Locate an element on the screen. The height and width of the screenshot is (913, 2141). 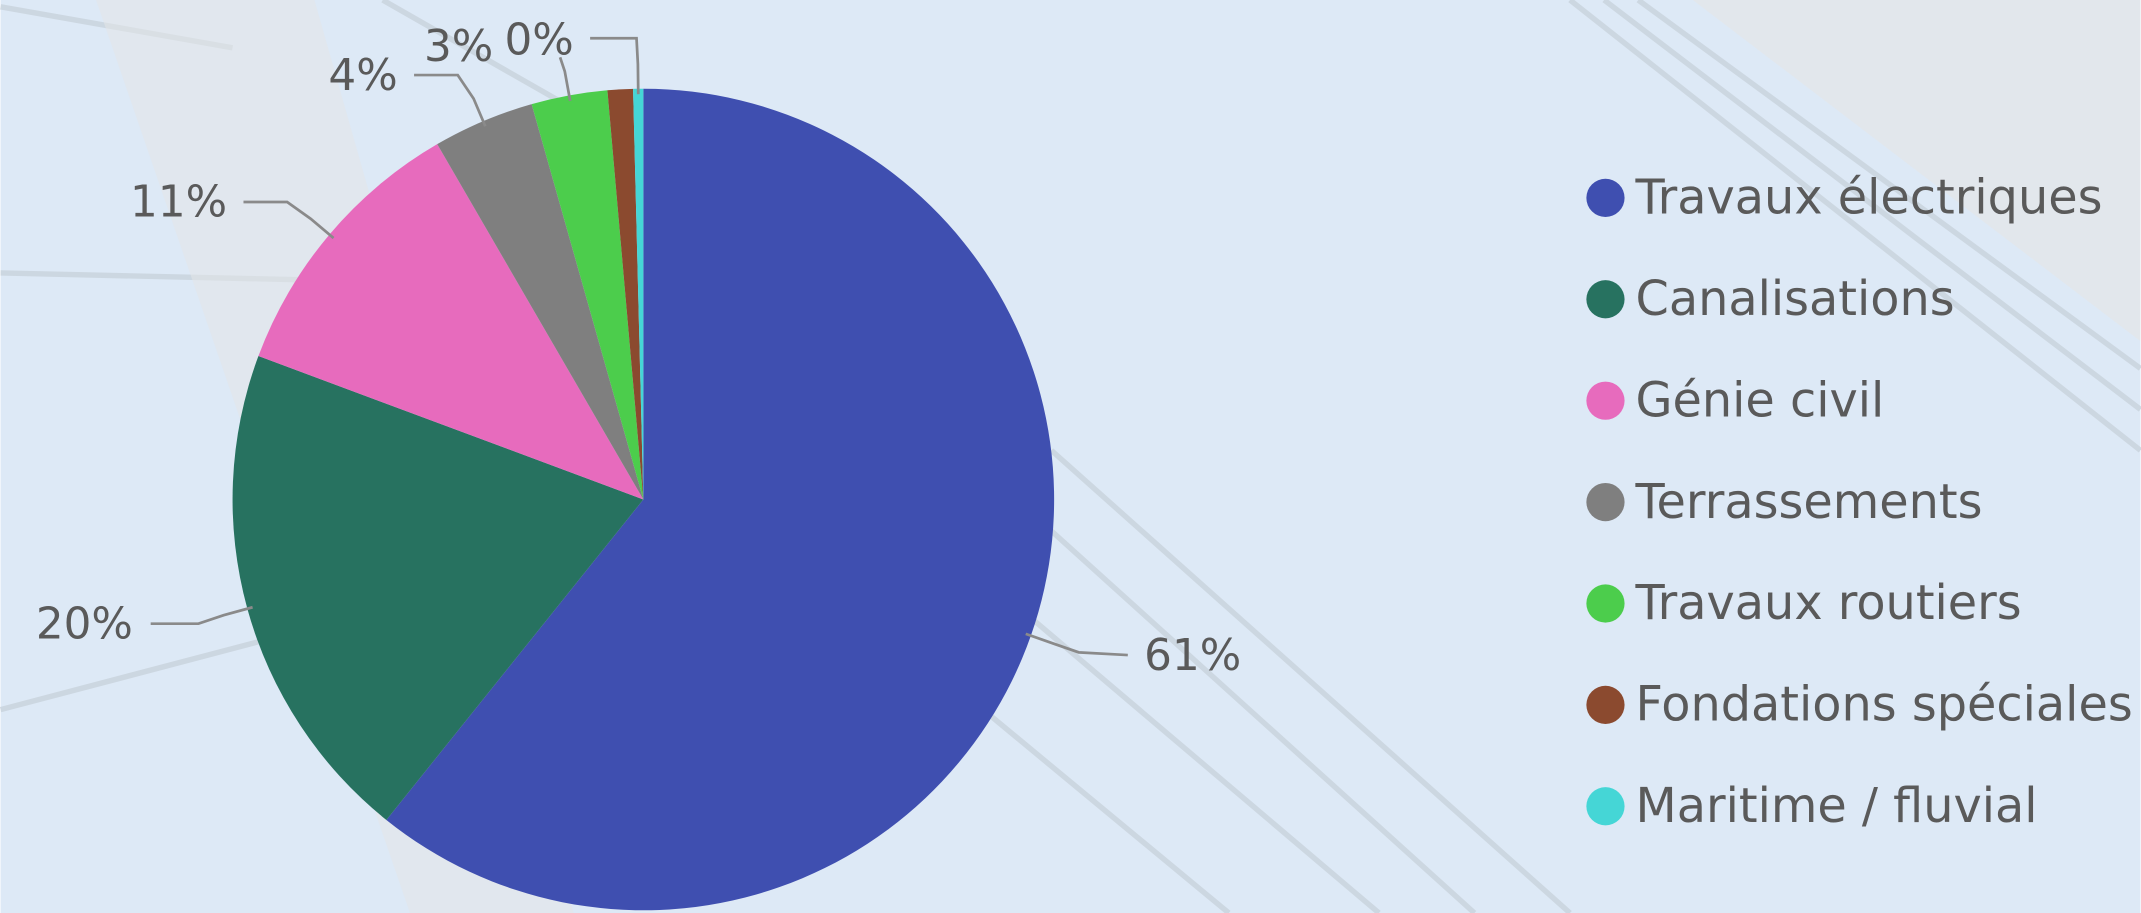
legend-label: Maritime / fluvial is located at coordinates (1836, 806).